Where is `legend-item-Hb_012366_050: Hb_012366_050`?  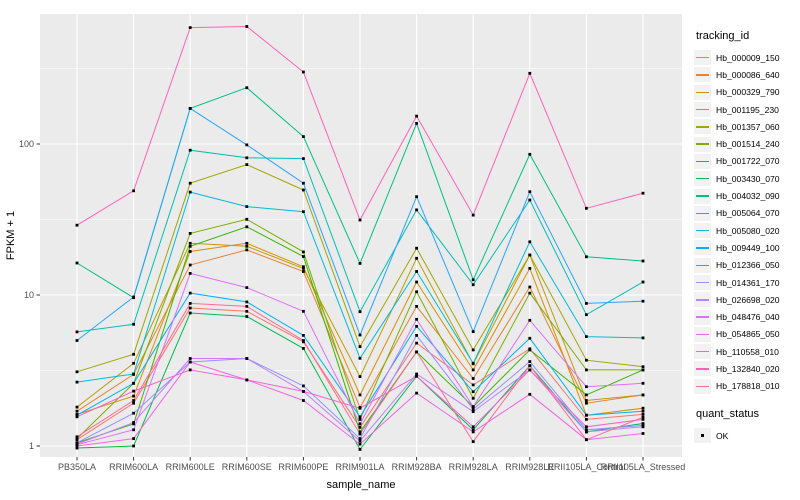
legend-item-Hb_012366_050: Hb_012366_050 is located at coordinates (747, 265).